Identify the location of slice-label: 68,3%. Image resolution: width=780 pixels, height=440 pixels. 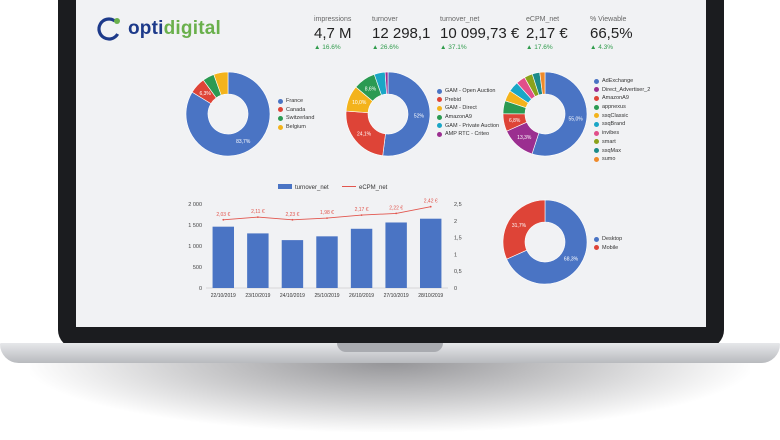
(571, 260).